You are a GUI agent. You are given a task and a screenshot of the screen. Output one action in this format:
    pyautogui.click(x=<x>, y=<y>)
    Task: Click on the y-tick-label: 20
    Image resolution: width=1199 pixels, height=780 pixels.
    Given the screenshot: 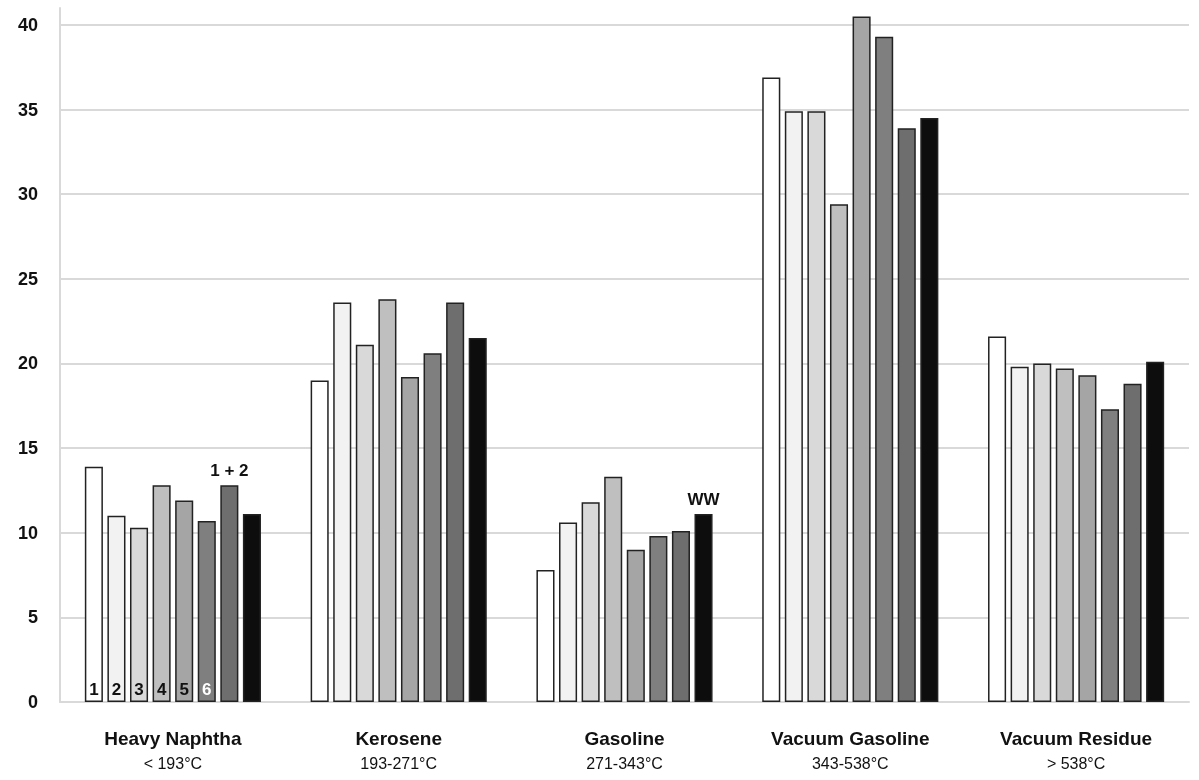 What is the action you would take?
    pyautogui.click(x=27, y=363)
    